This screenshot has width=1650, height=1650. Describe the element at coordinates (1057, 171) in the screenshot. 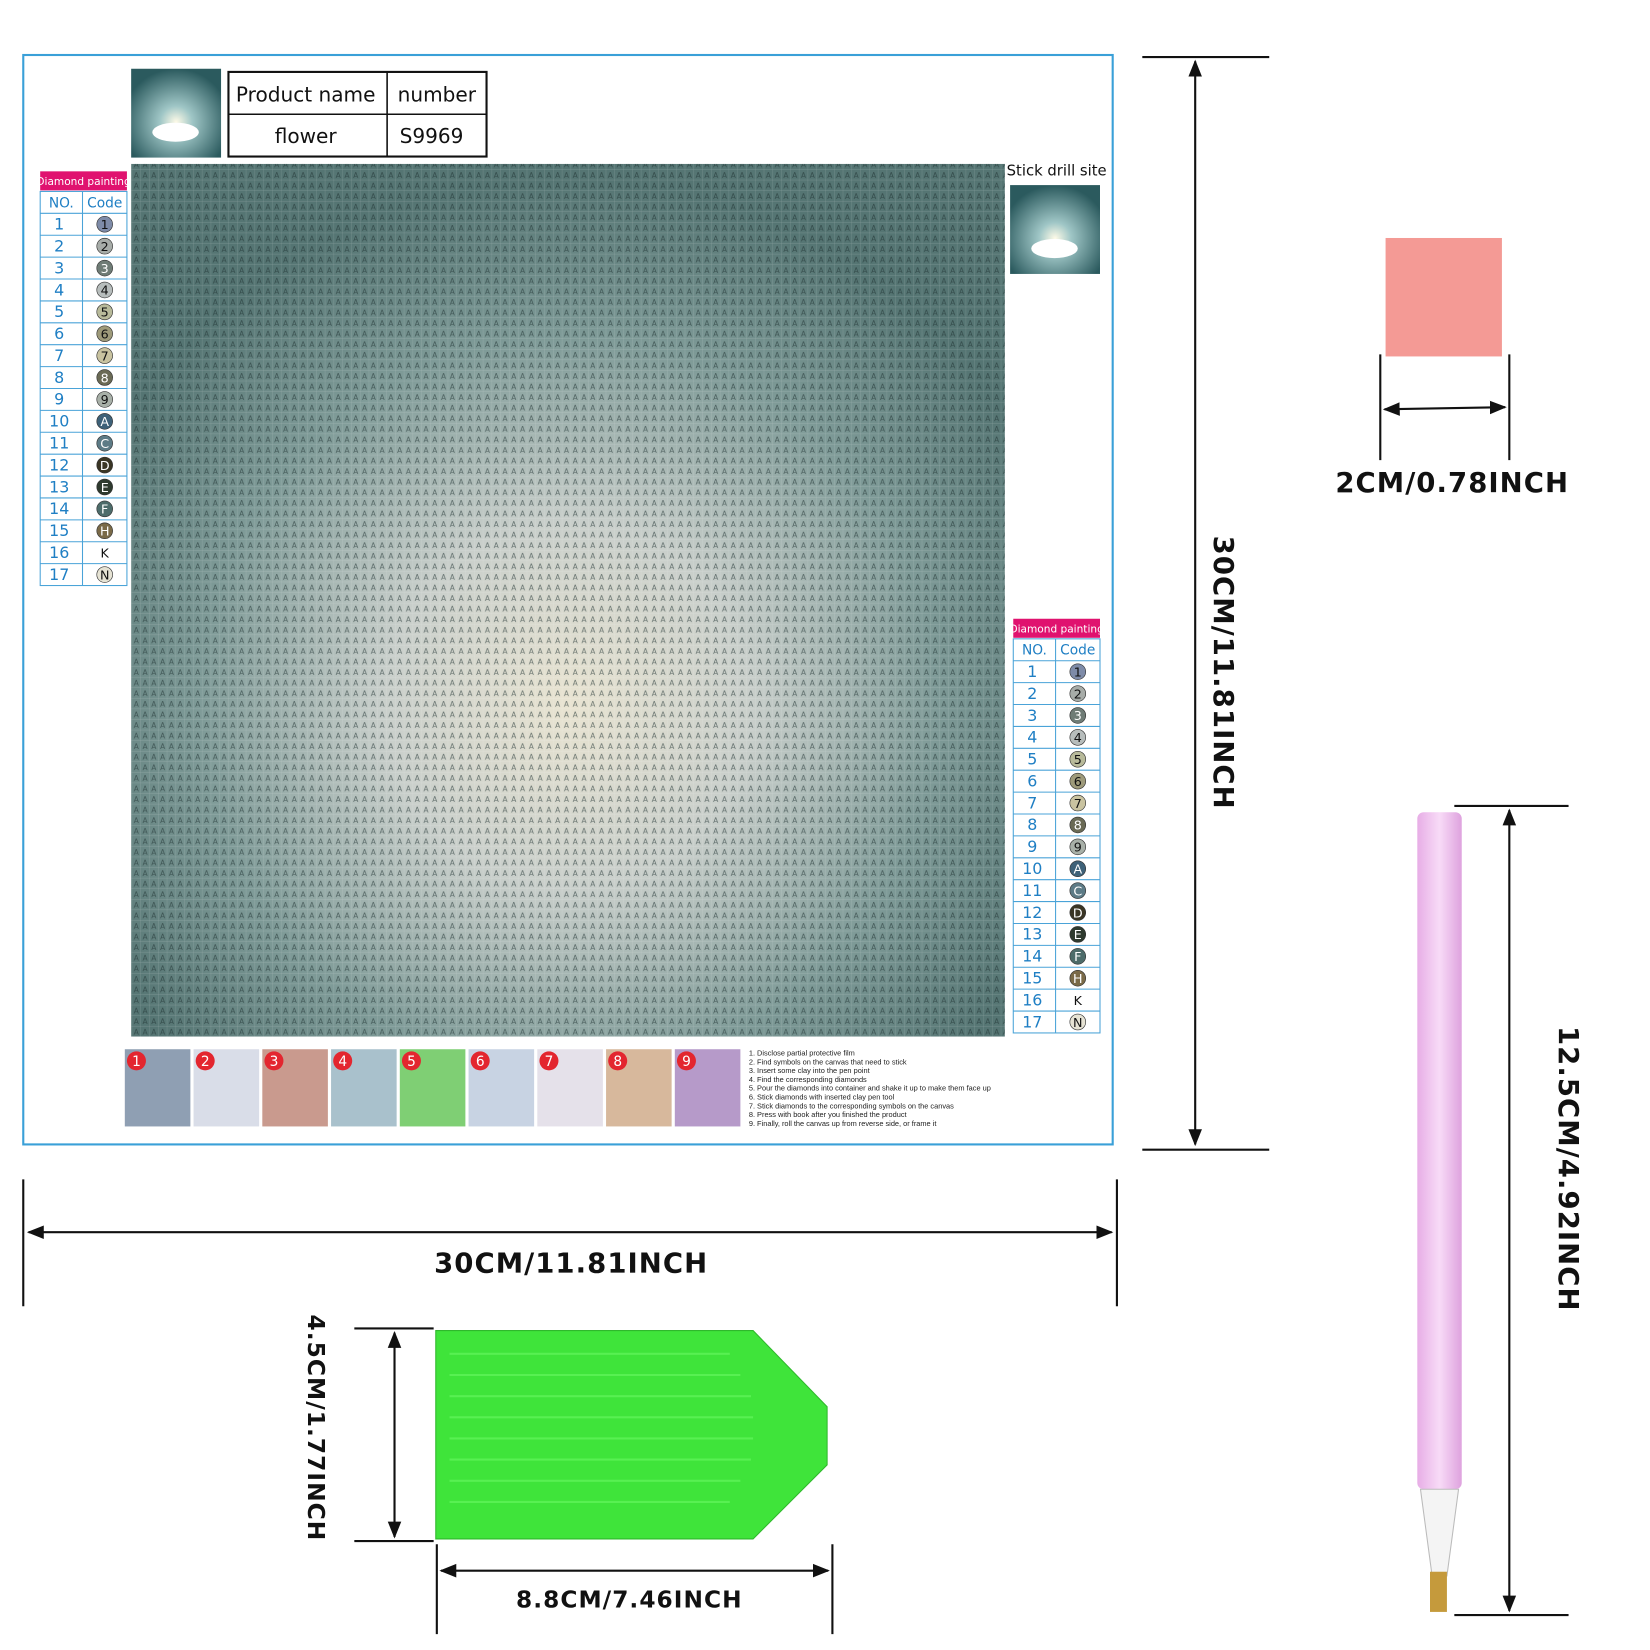

I see `preview-label: Stick drill site` at that location.